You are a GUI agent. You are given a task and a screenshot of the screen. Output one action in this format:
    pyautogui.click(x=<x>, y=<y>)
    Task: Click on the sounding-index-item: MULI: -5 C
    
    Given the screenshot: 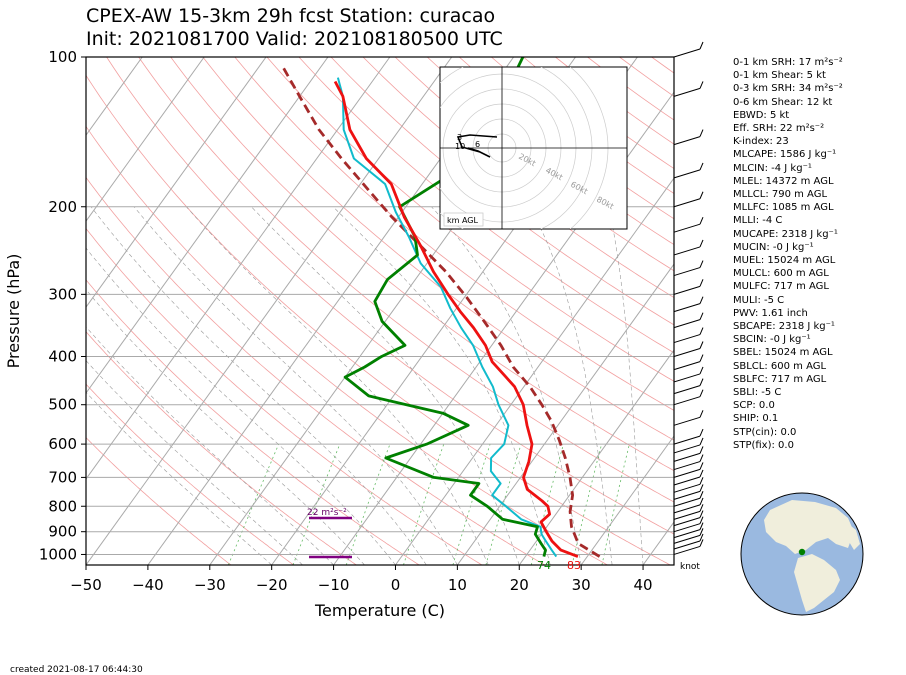 What is the action you would take?
    pyautogui.click(x=759, y=300)
    